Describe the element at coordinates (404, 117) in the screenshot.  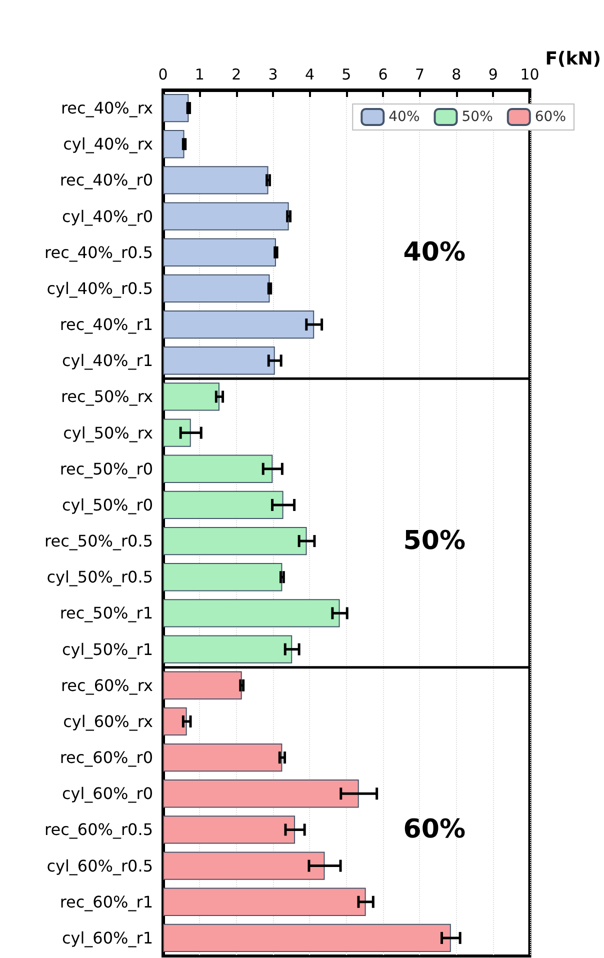
I see `legend-label: 40%` at that location.